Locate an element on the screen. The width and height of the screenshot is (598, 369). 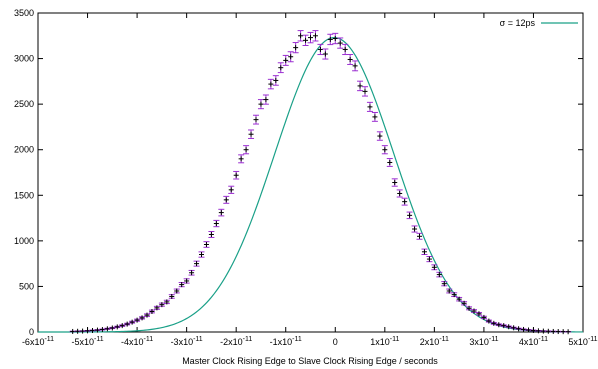
x-tick-mantissa: 3x10 is located at coordinates (479, 342).